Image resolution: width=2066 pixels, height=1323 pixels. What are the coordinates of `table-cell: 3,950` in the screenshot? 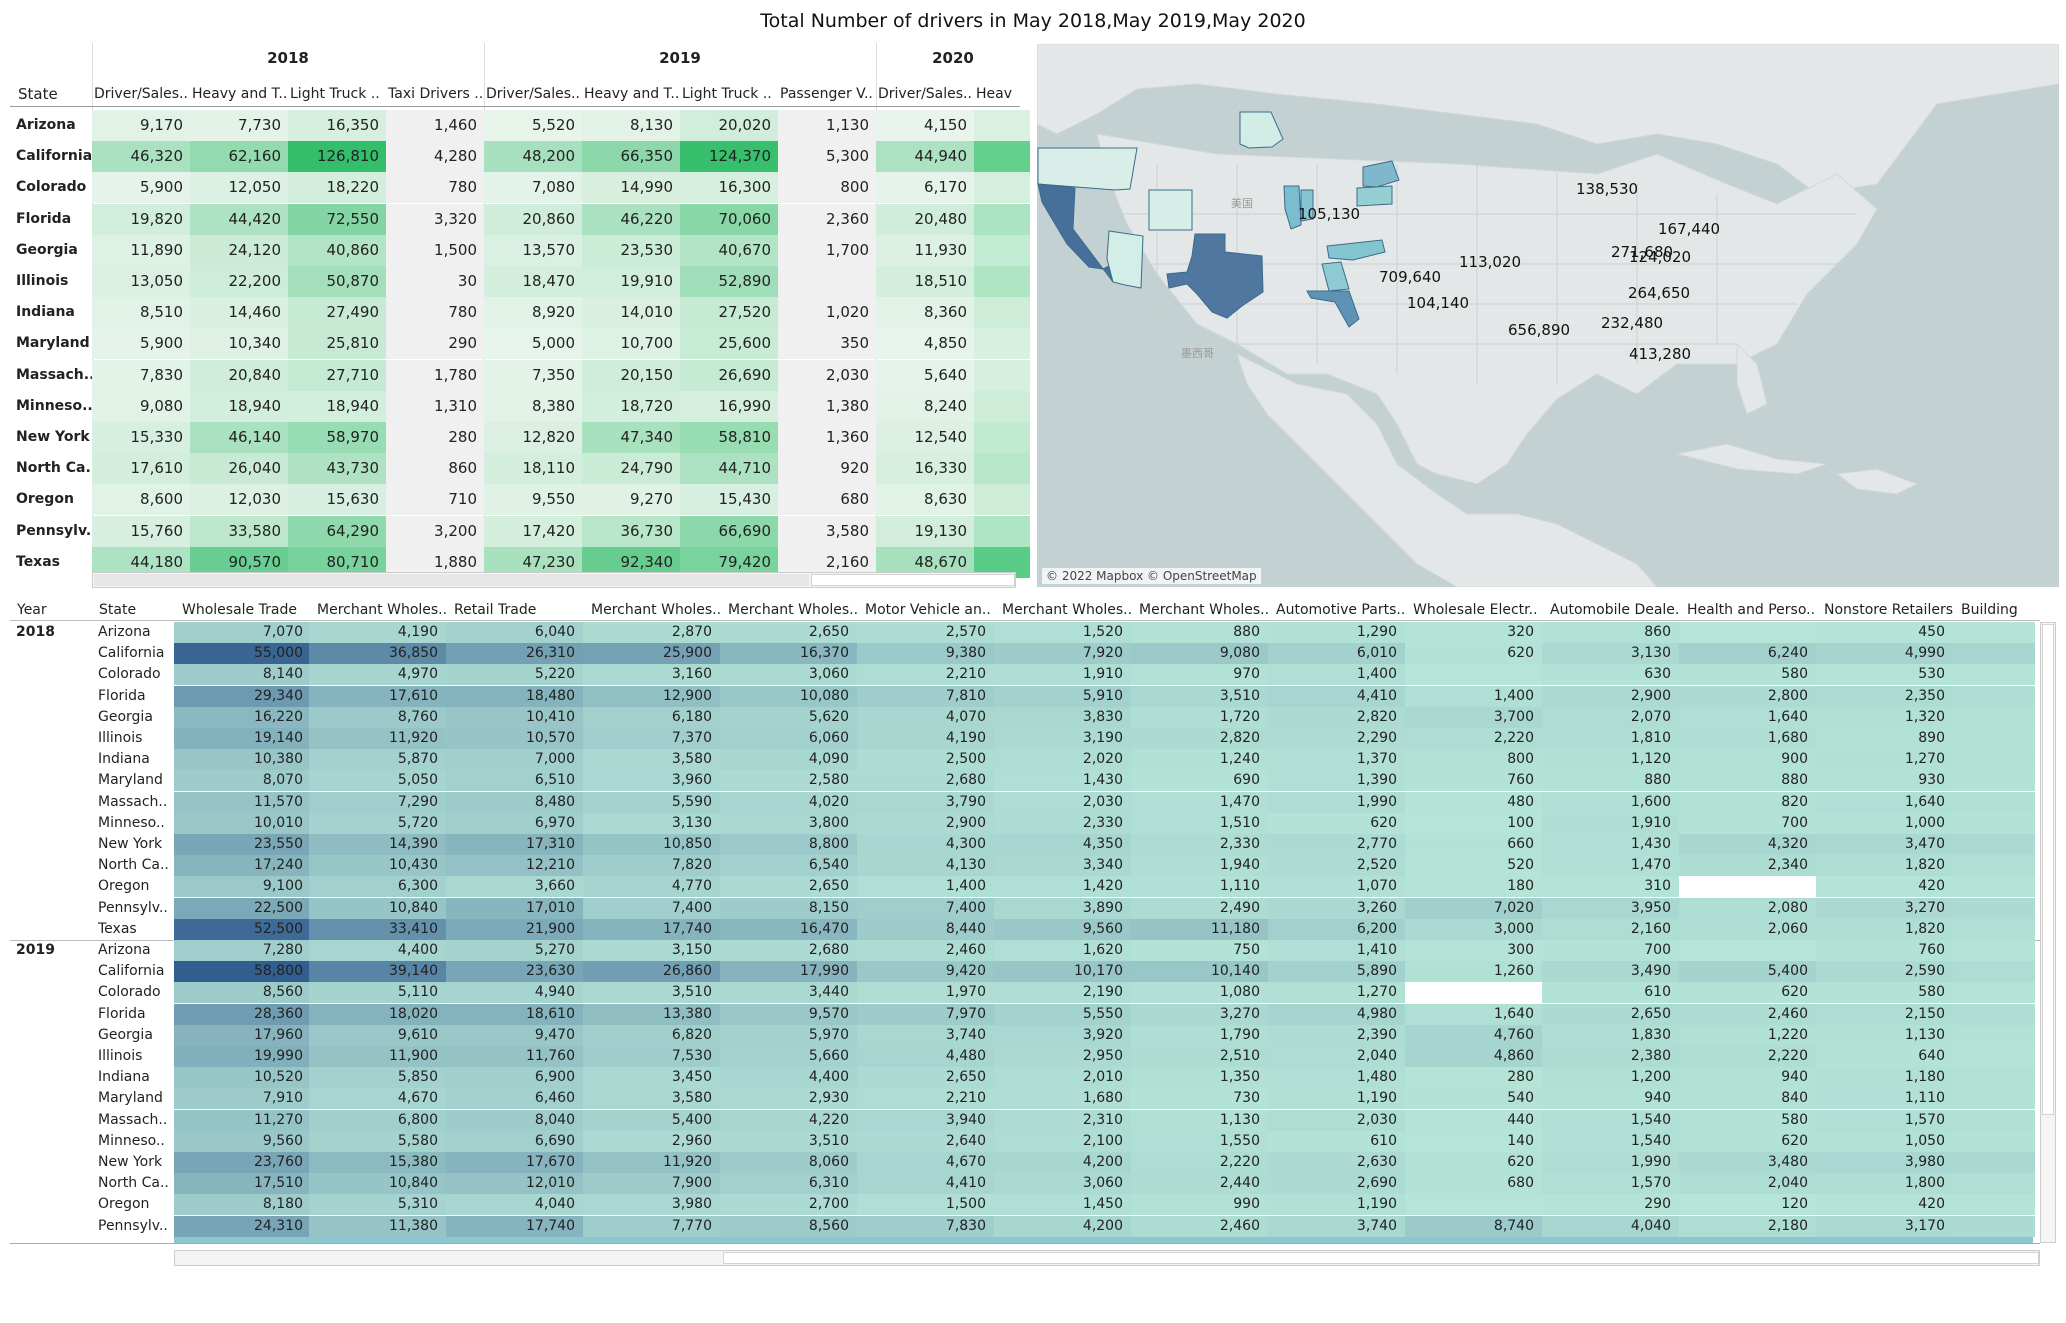 It's located at (1610, 908).